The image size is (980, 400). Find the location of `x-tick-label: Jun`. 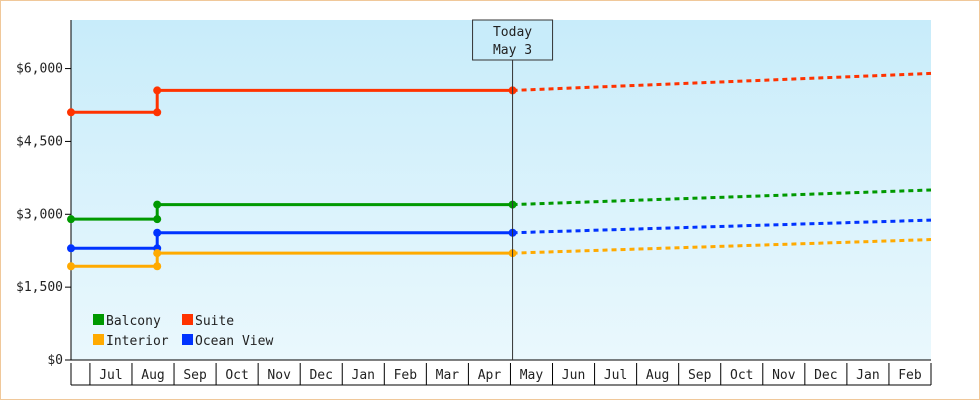

x-tick-label: Jun is located at coordinates (573, 375).